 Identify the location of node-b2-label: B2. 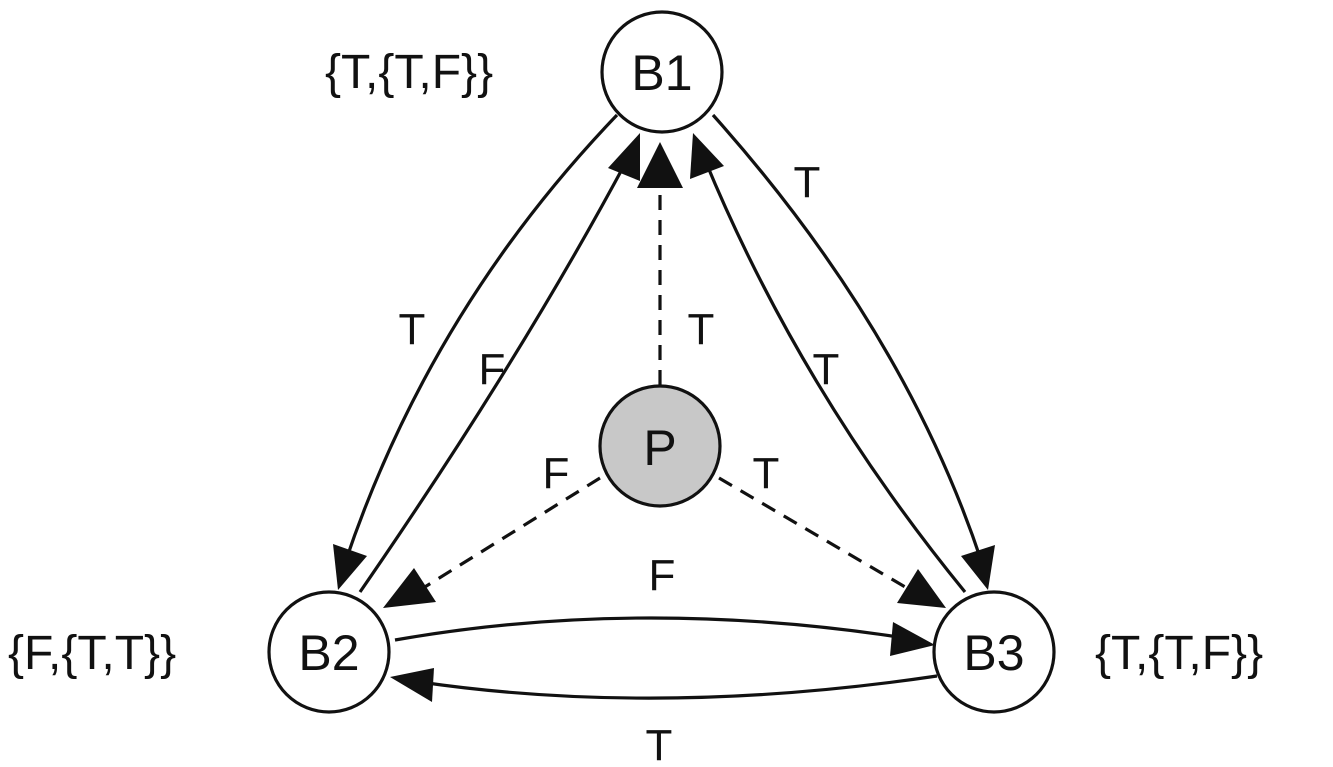
(328, 653).